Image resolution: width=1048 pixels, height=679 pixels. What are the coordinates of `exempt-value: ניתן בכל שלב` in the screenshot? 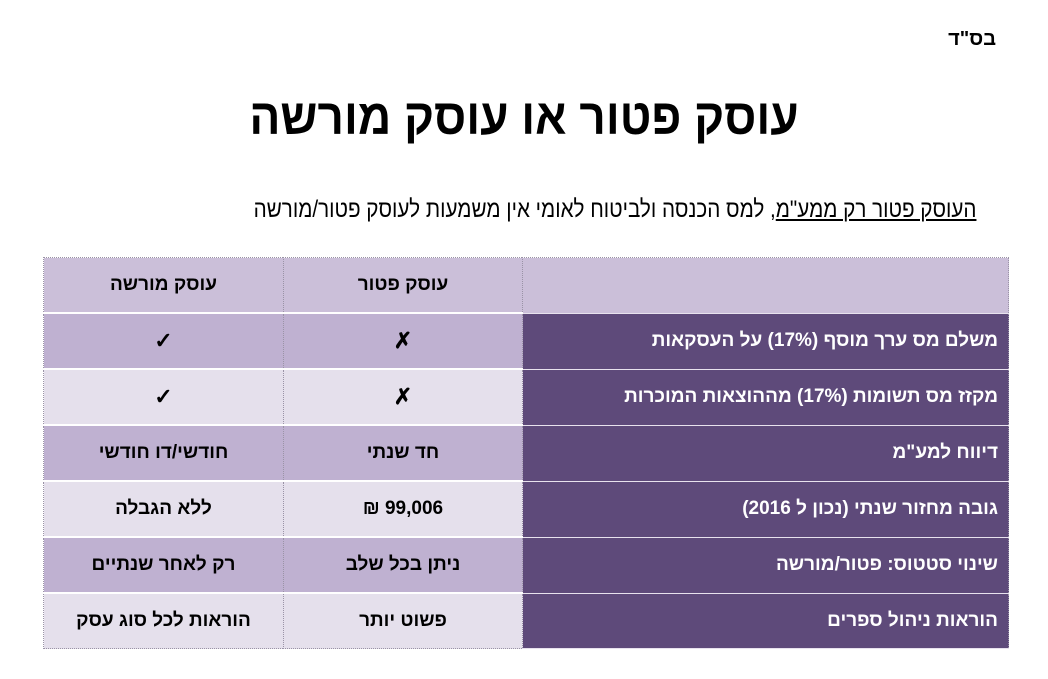 It's located at (403, 565).